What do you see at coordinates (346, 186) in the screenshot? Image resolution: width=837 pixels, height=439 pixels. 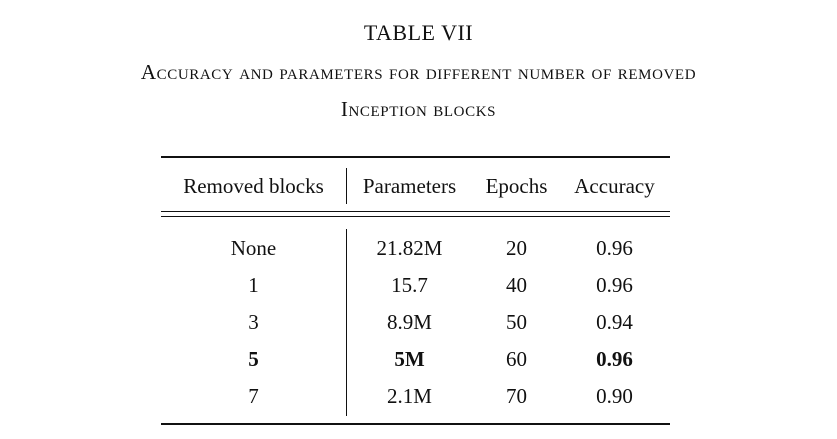 I see `header-column-divider` at bounding box center [346, 186].